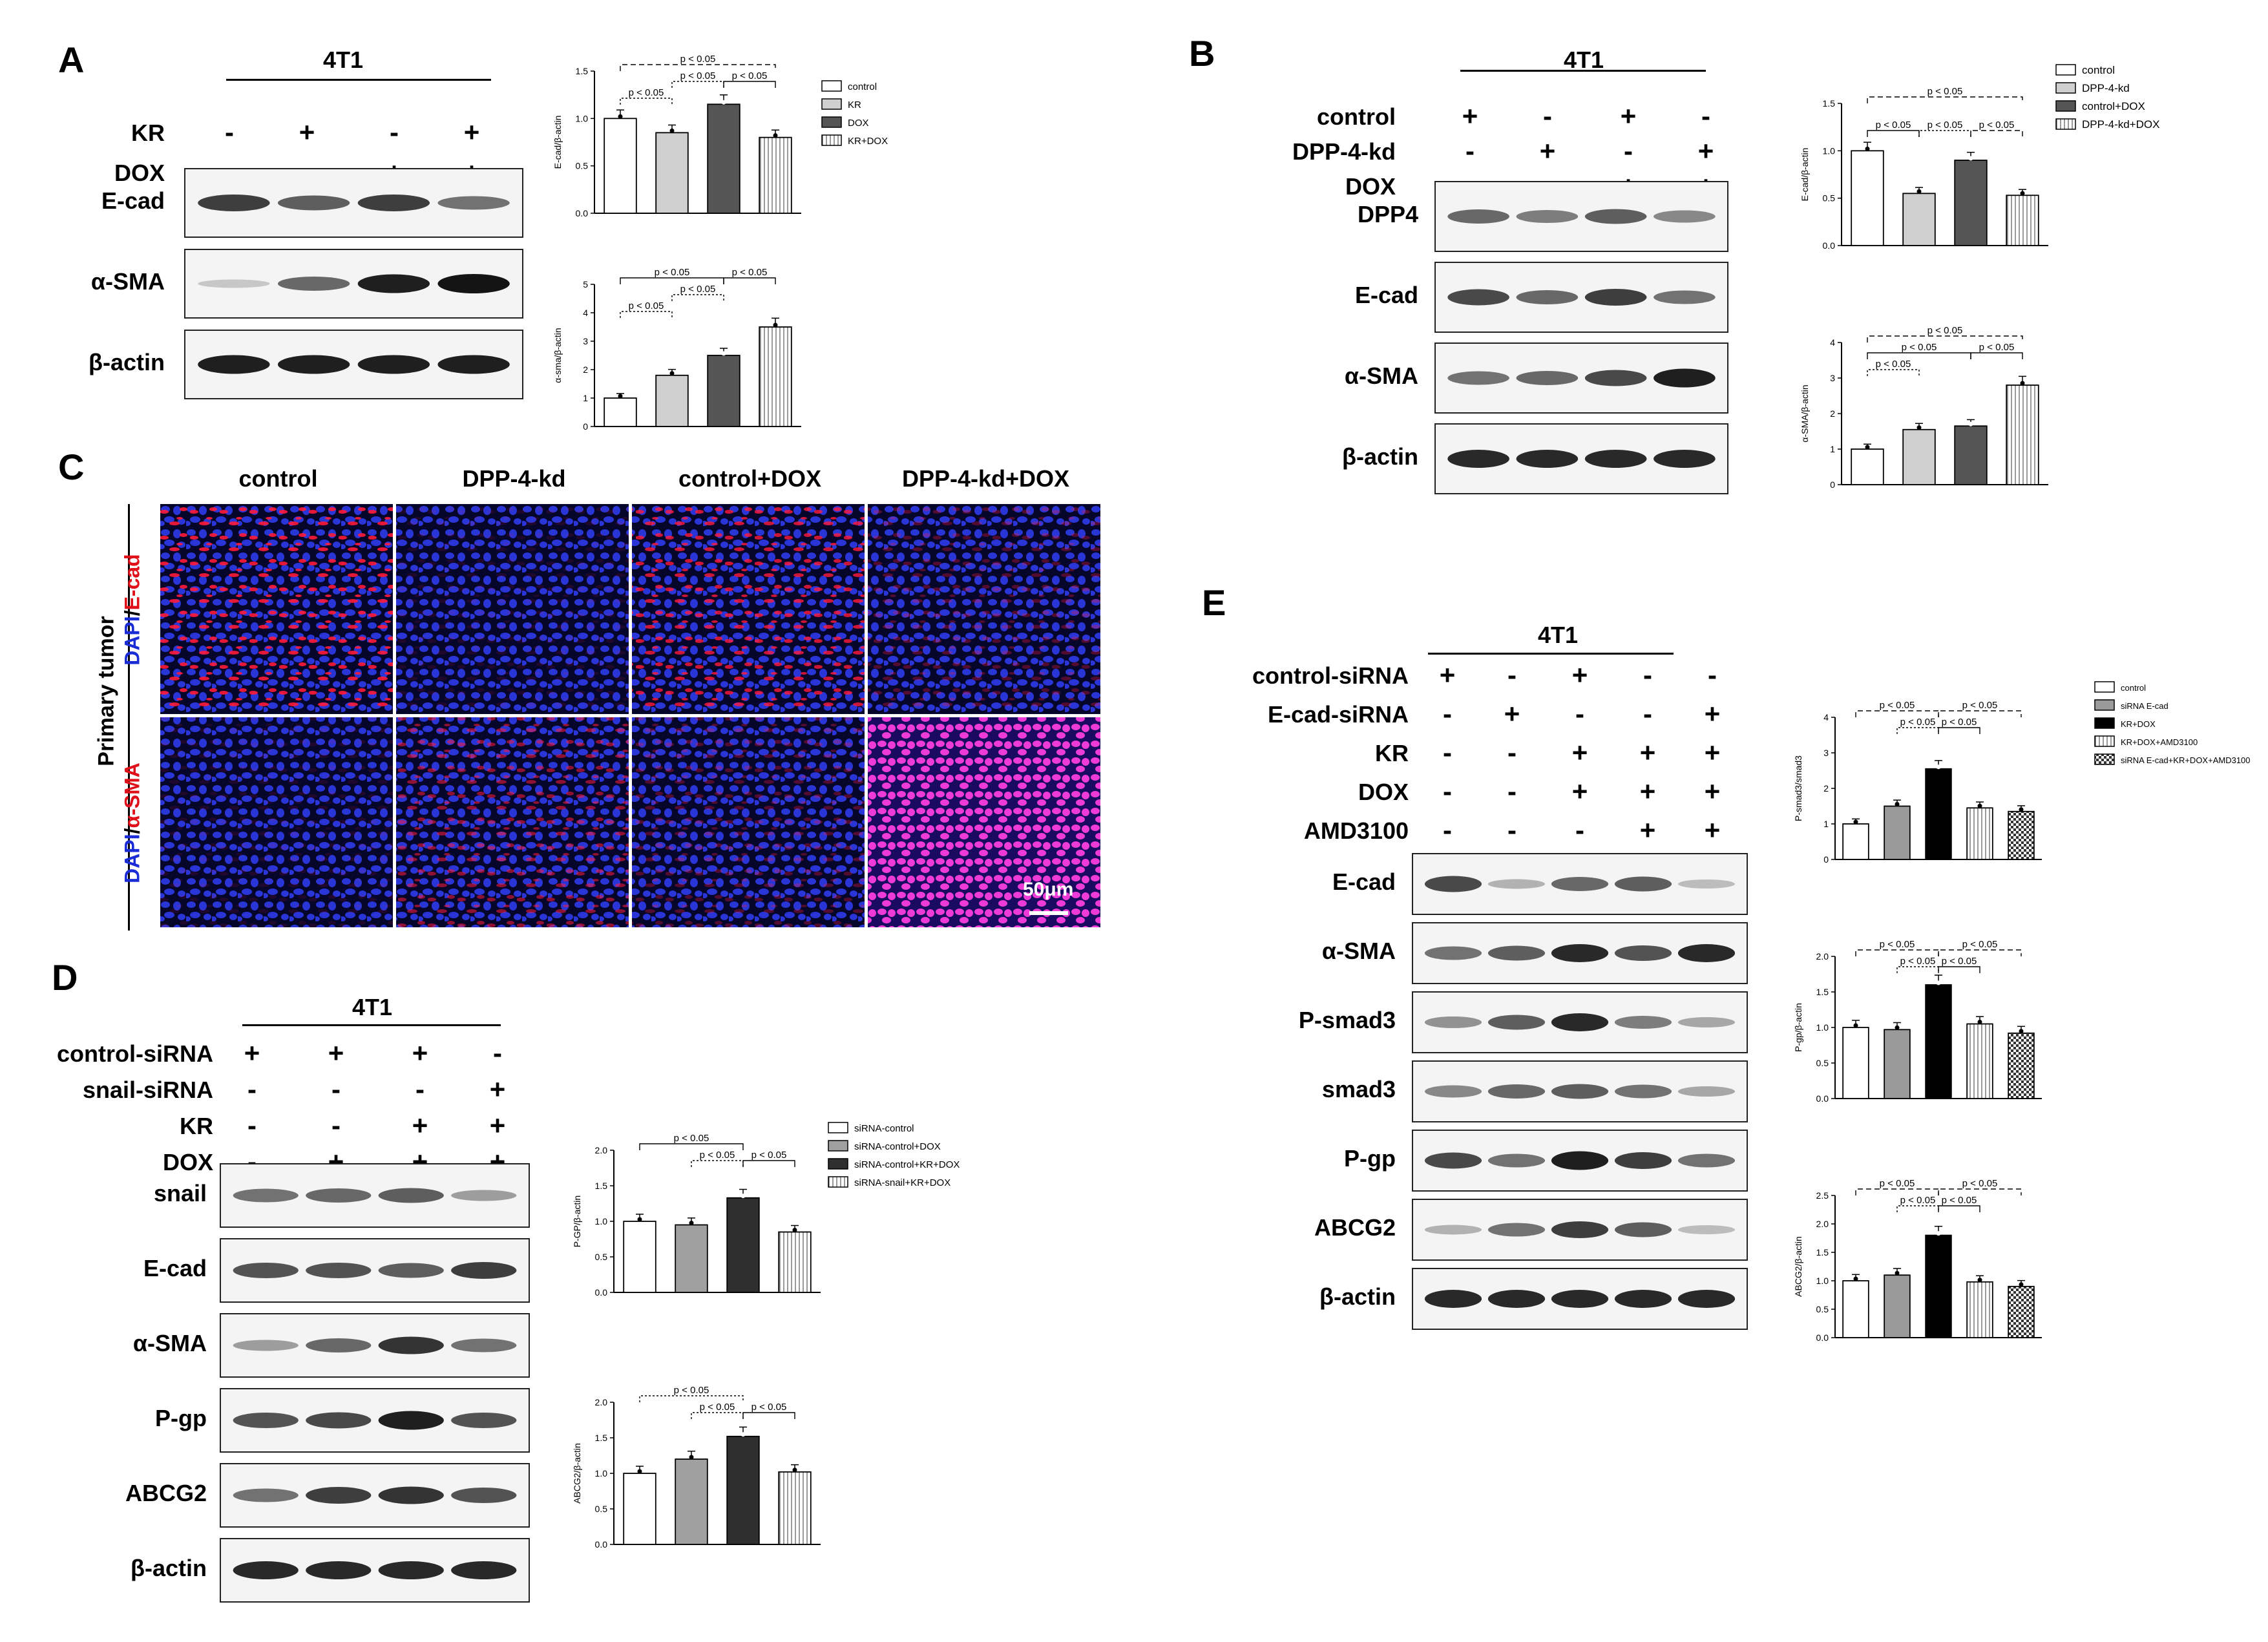  What do you see at coordinates (1457, 345) in the screenshot?
I see `blot-stack: DPP4 E-cad α-SMA β-actin` at bounding box center [1457, 345].